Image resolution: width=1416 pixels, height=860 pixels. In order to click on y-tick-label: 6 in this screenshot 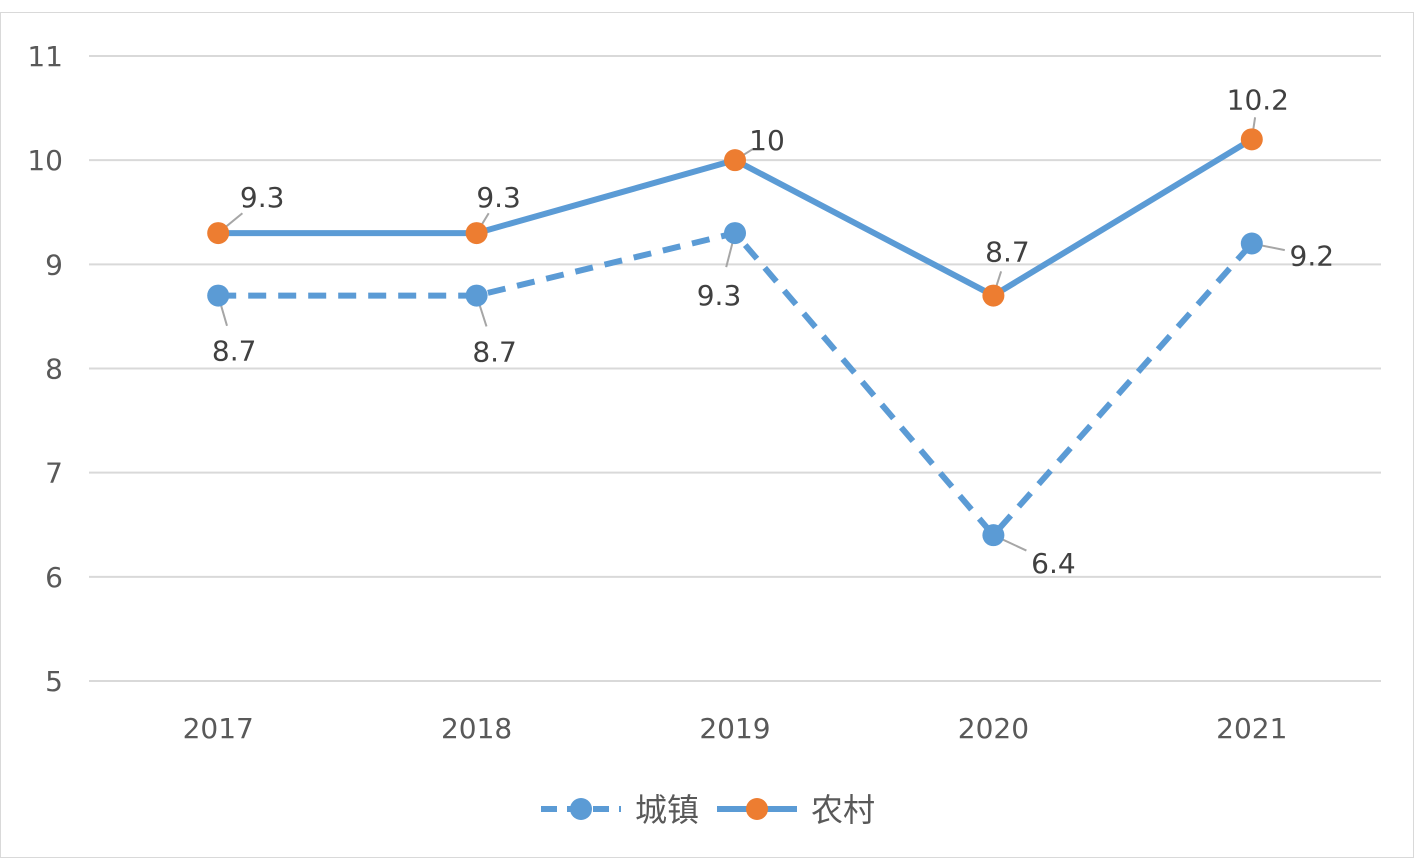, I will do `click(54, 577)`.